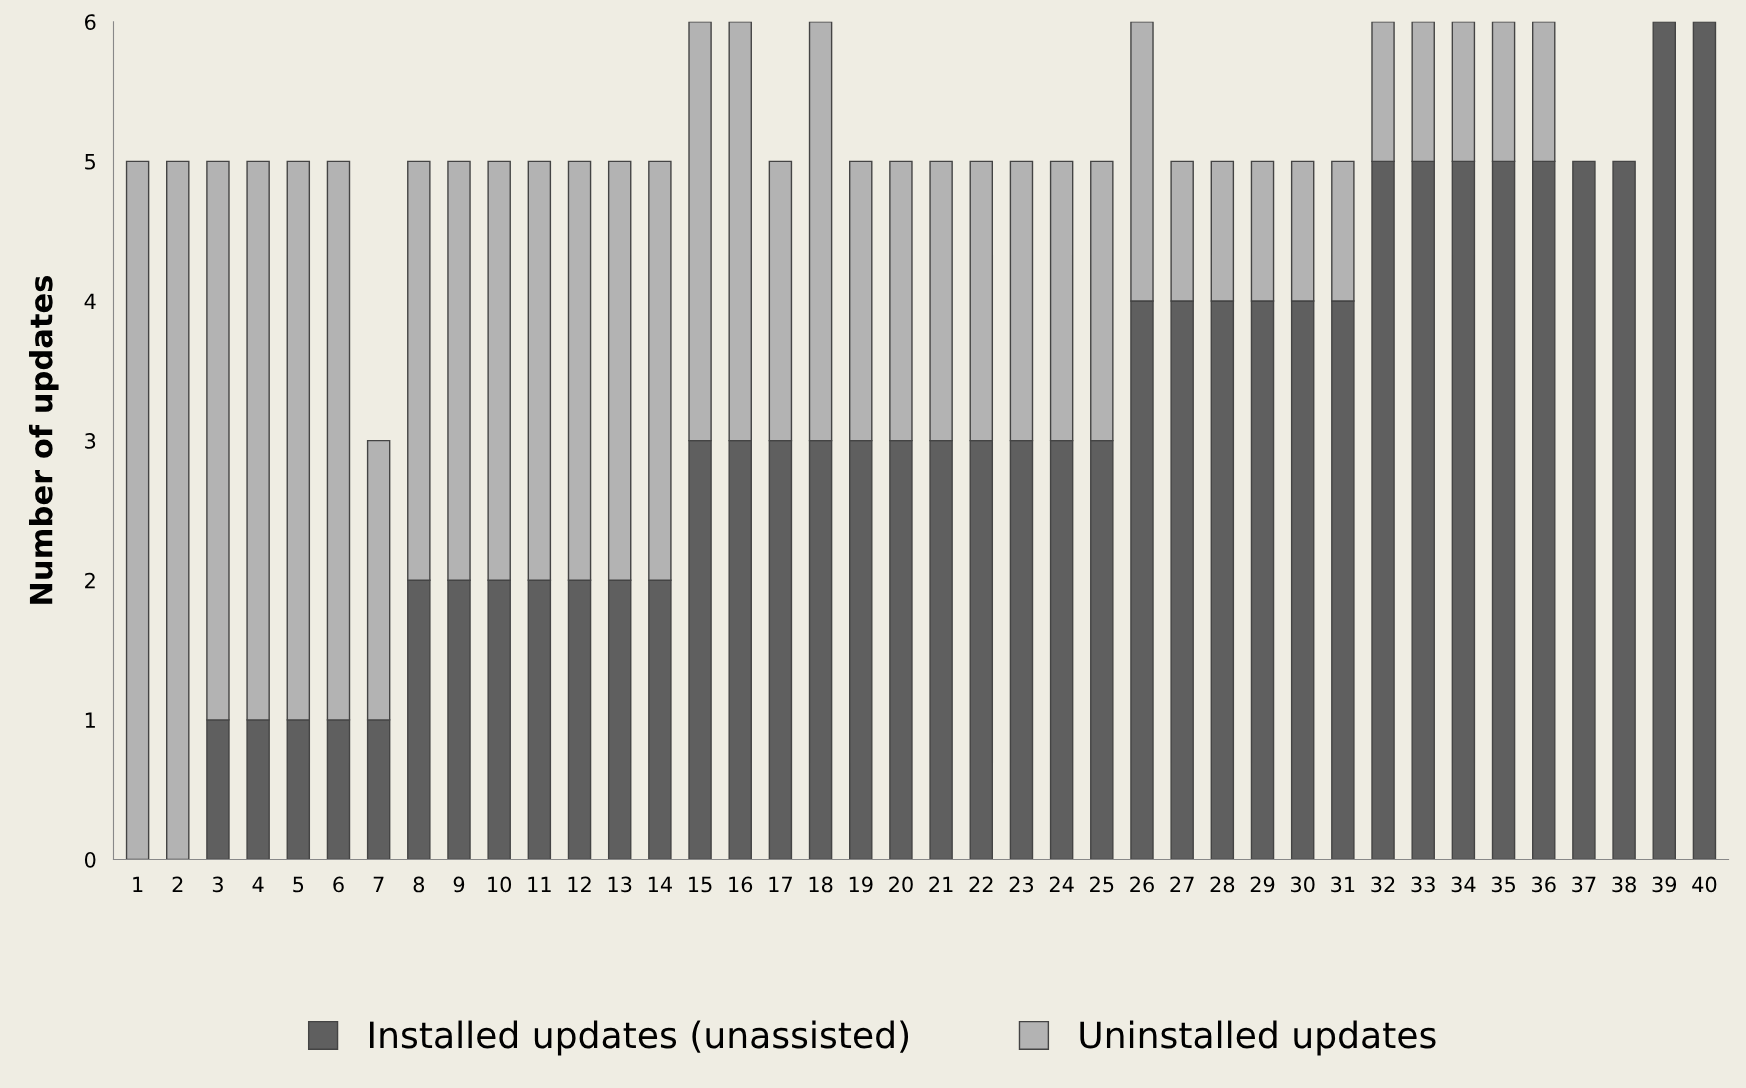 The width and height of the screenshot is (1746, 1088). I want to click on x-tick-label: 35, so click(1503, 884).